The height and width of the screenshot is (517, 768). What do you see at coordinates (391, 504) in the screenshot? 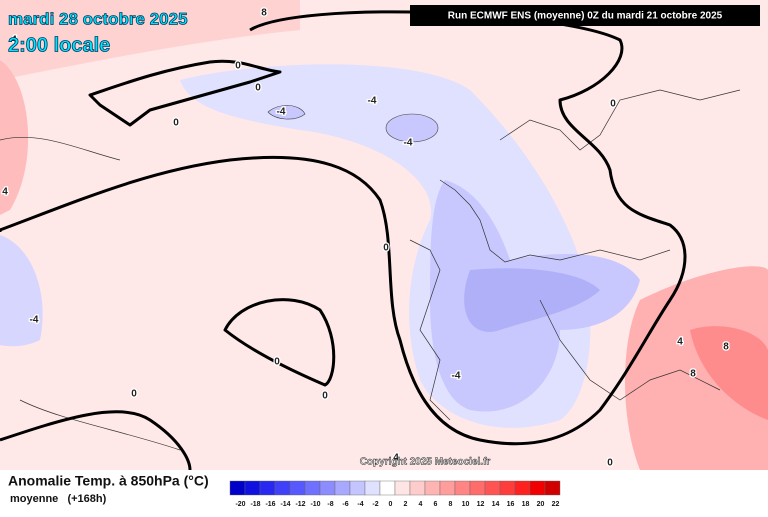
I see `scale-label: 0` at bounding box center [391, 504].